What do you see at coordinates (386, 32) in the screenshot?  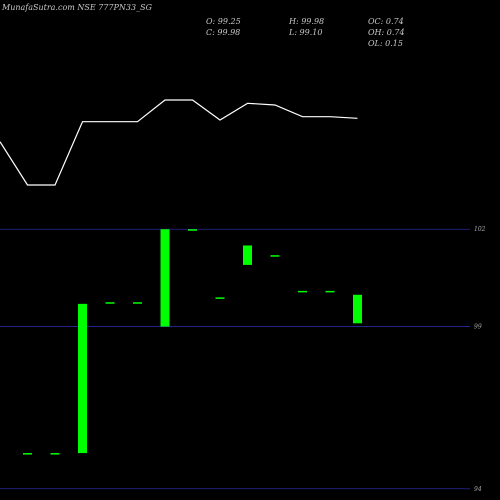 I see `stat-oh: OH: 0.74` at bounding box center [386, 32].